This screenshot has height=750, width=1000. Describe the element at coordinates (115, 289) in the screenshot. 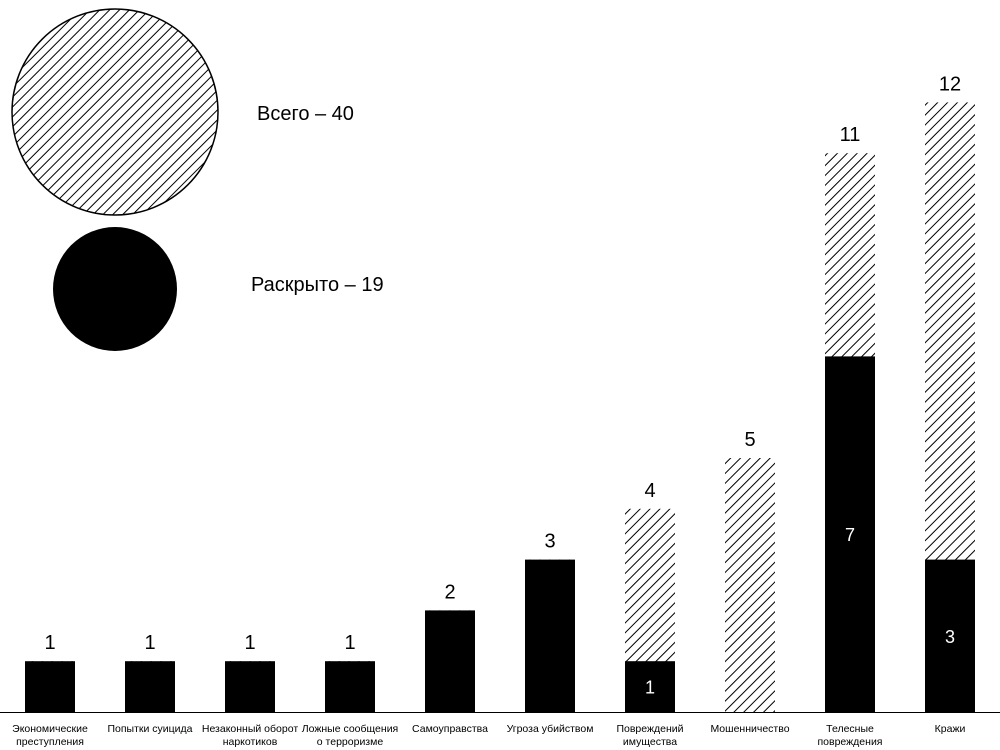

I see `legend-solved-circle` at that location.